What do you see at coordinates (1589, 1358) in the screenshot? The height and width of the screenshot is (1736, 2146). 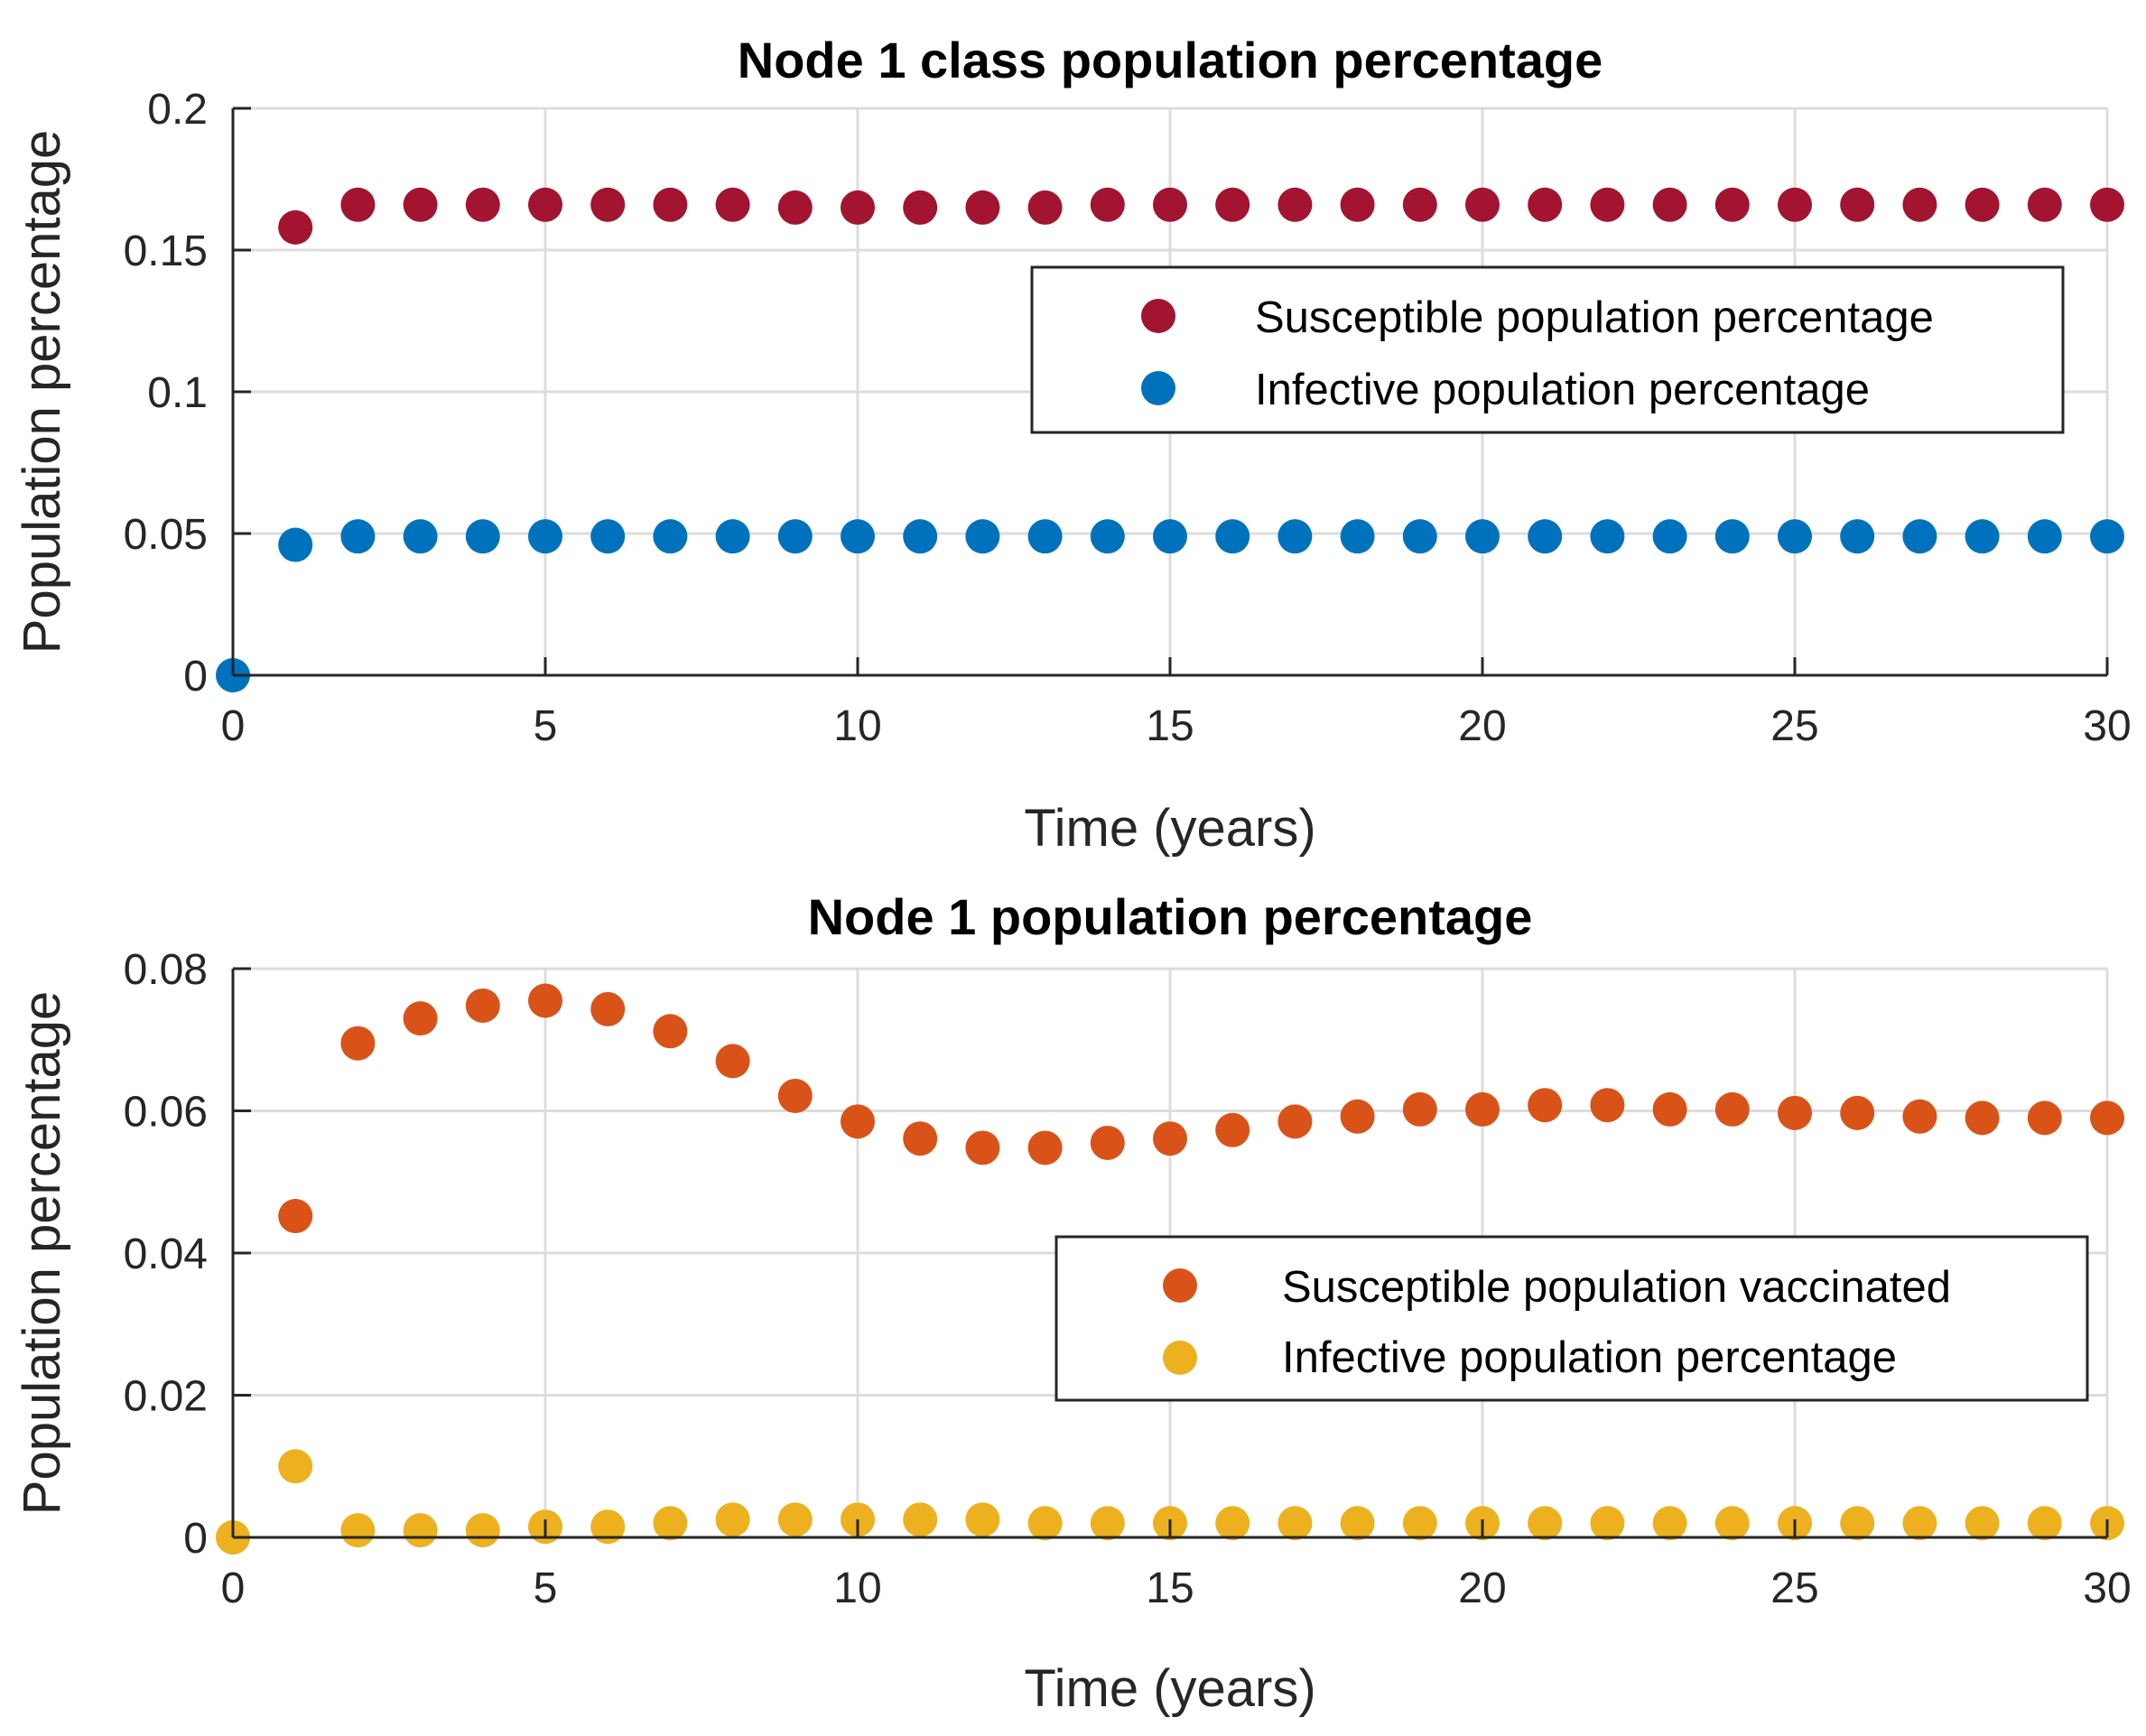 I see `legend-label-infective-2: Infective population percentage` at bounding box center [1589, 1358].